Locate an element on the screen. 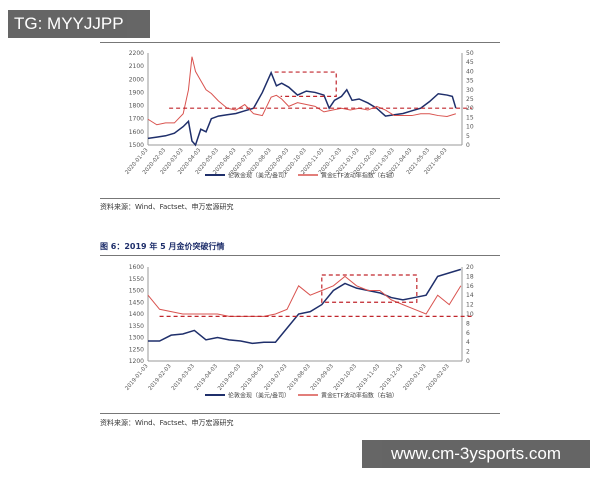 This screenshot has height=480, width=600. y-tick-label: 1700 is located at coordinates (136, 119).